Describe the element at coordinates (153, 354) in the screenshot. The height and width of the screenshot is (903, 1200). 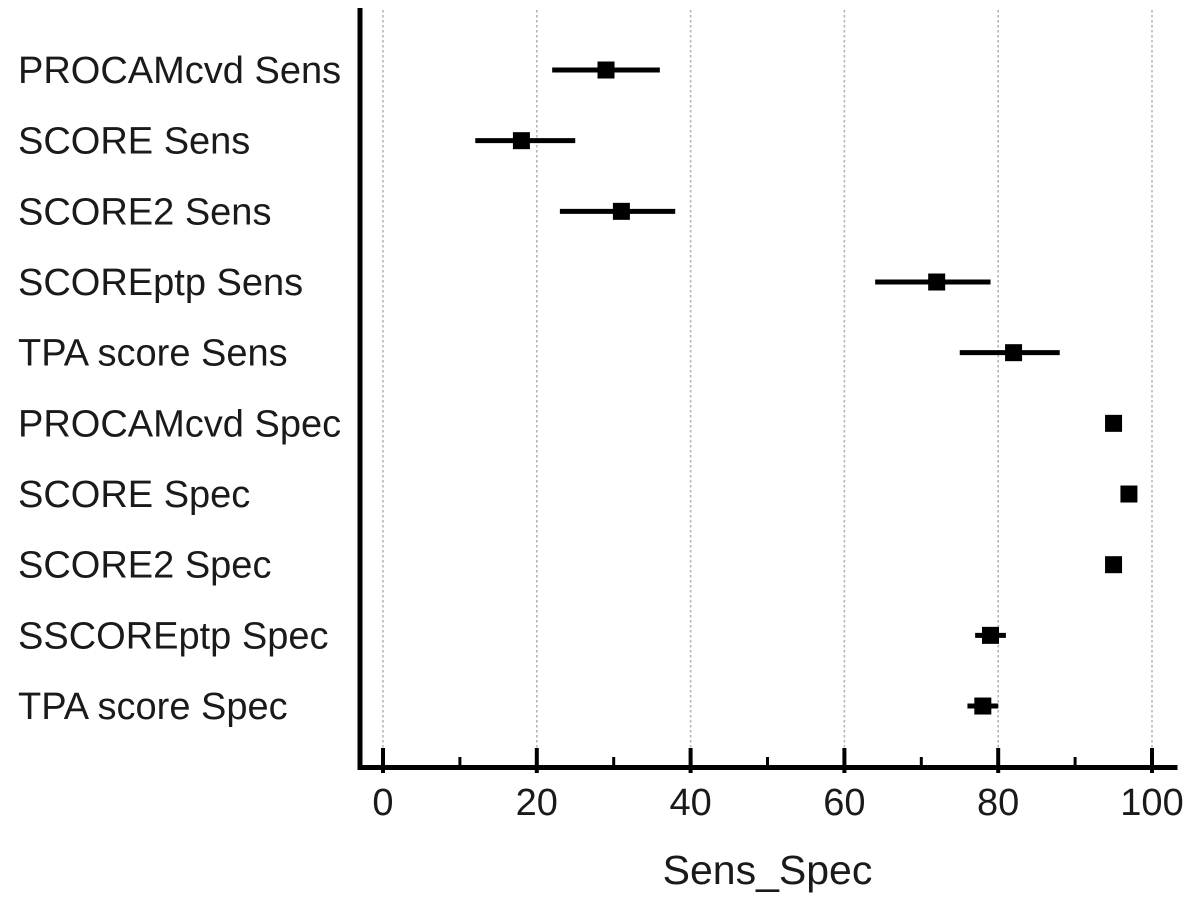
I see `category-label: TPA score Sens` at that location.